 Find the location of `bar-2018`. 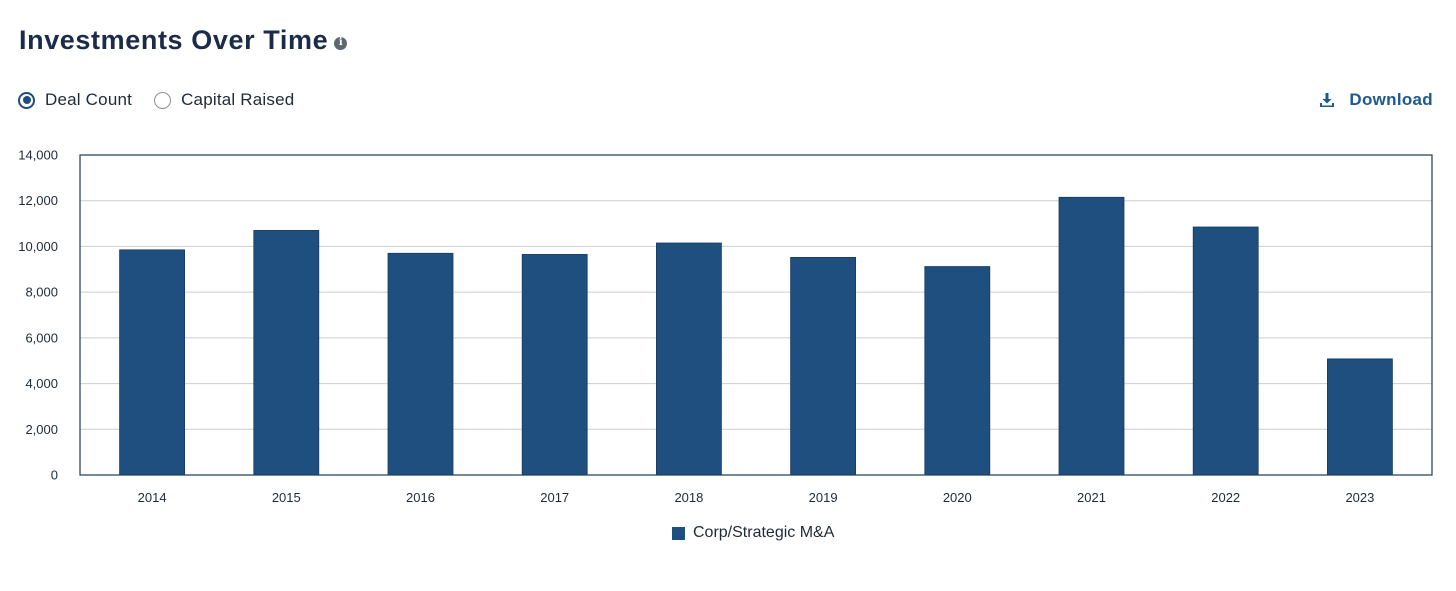

bar-2018 is located at coordinates (689, 359).